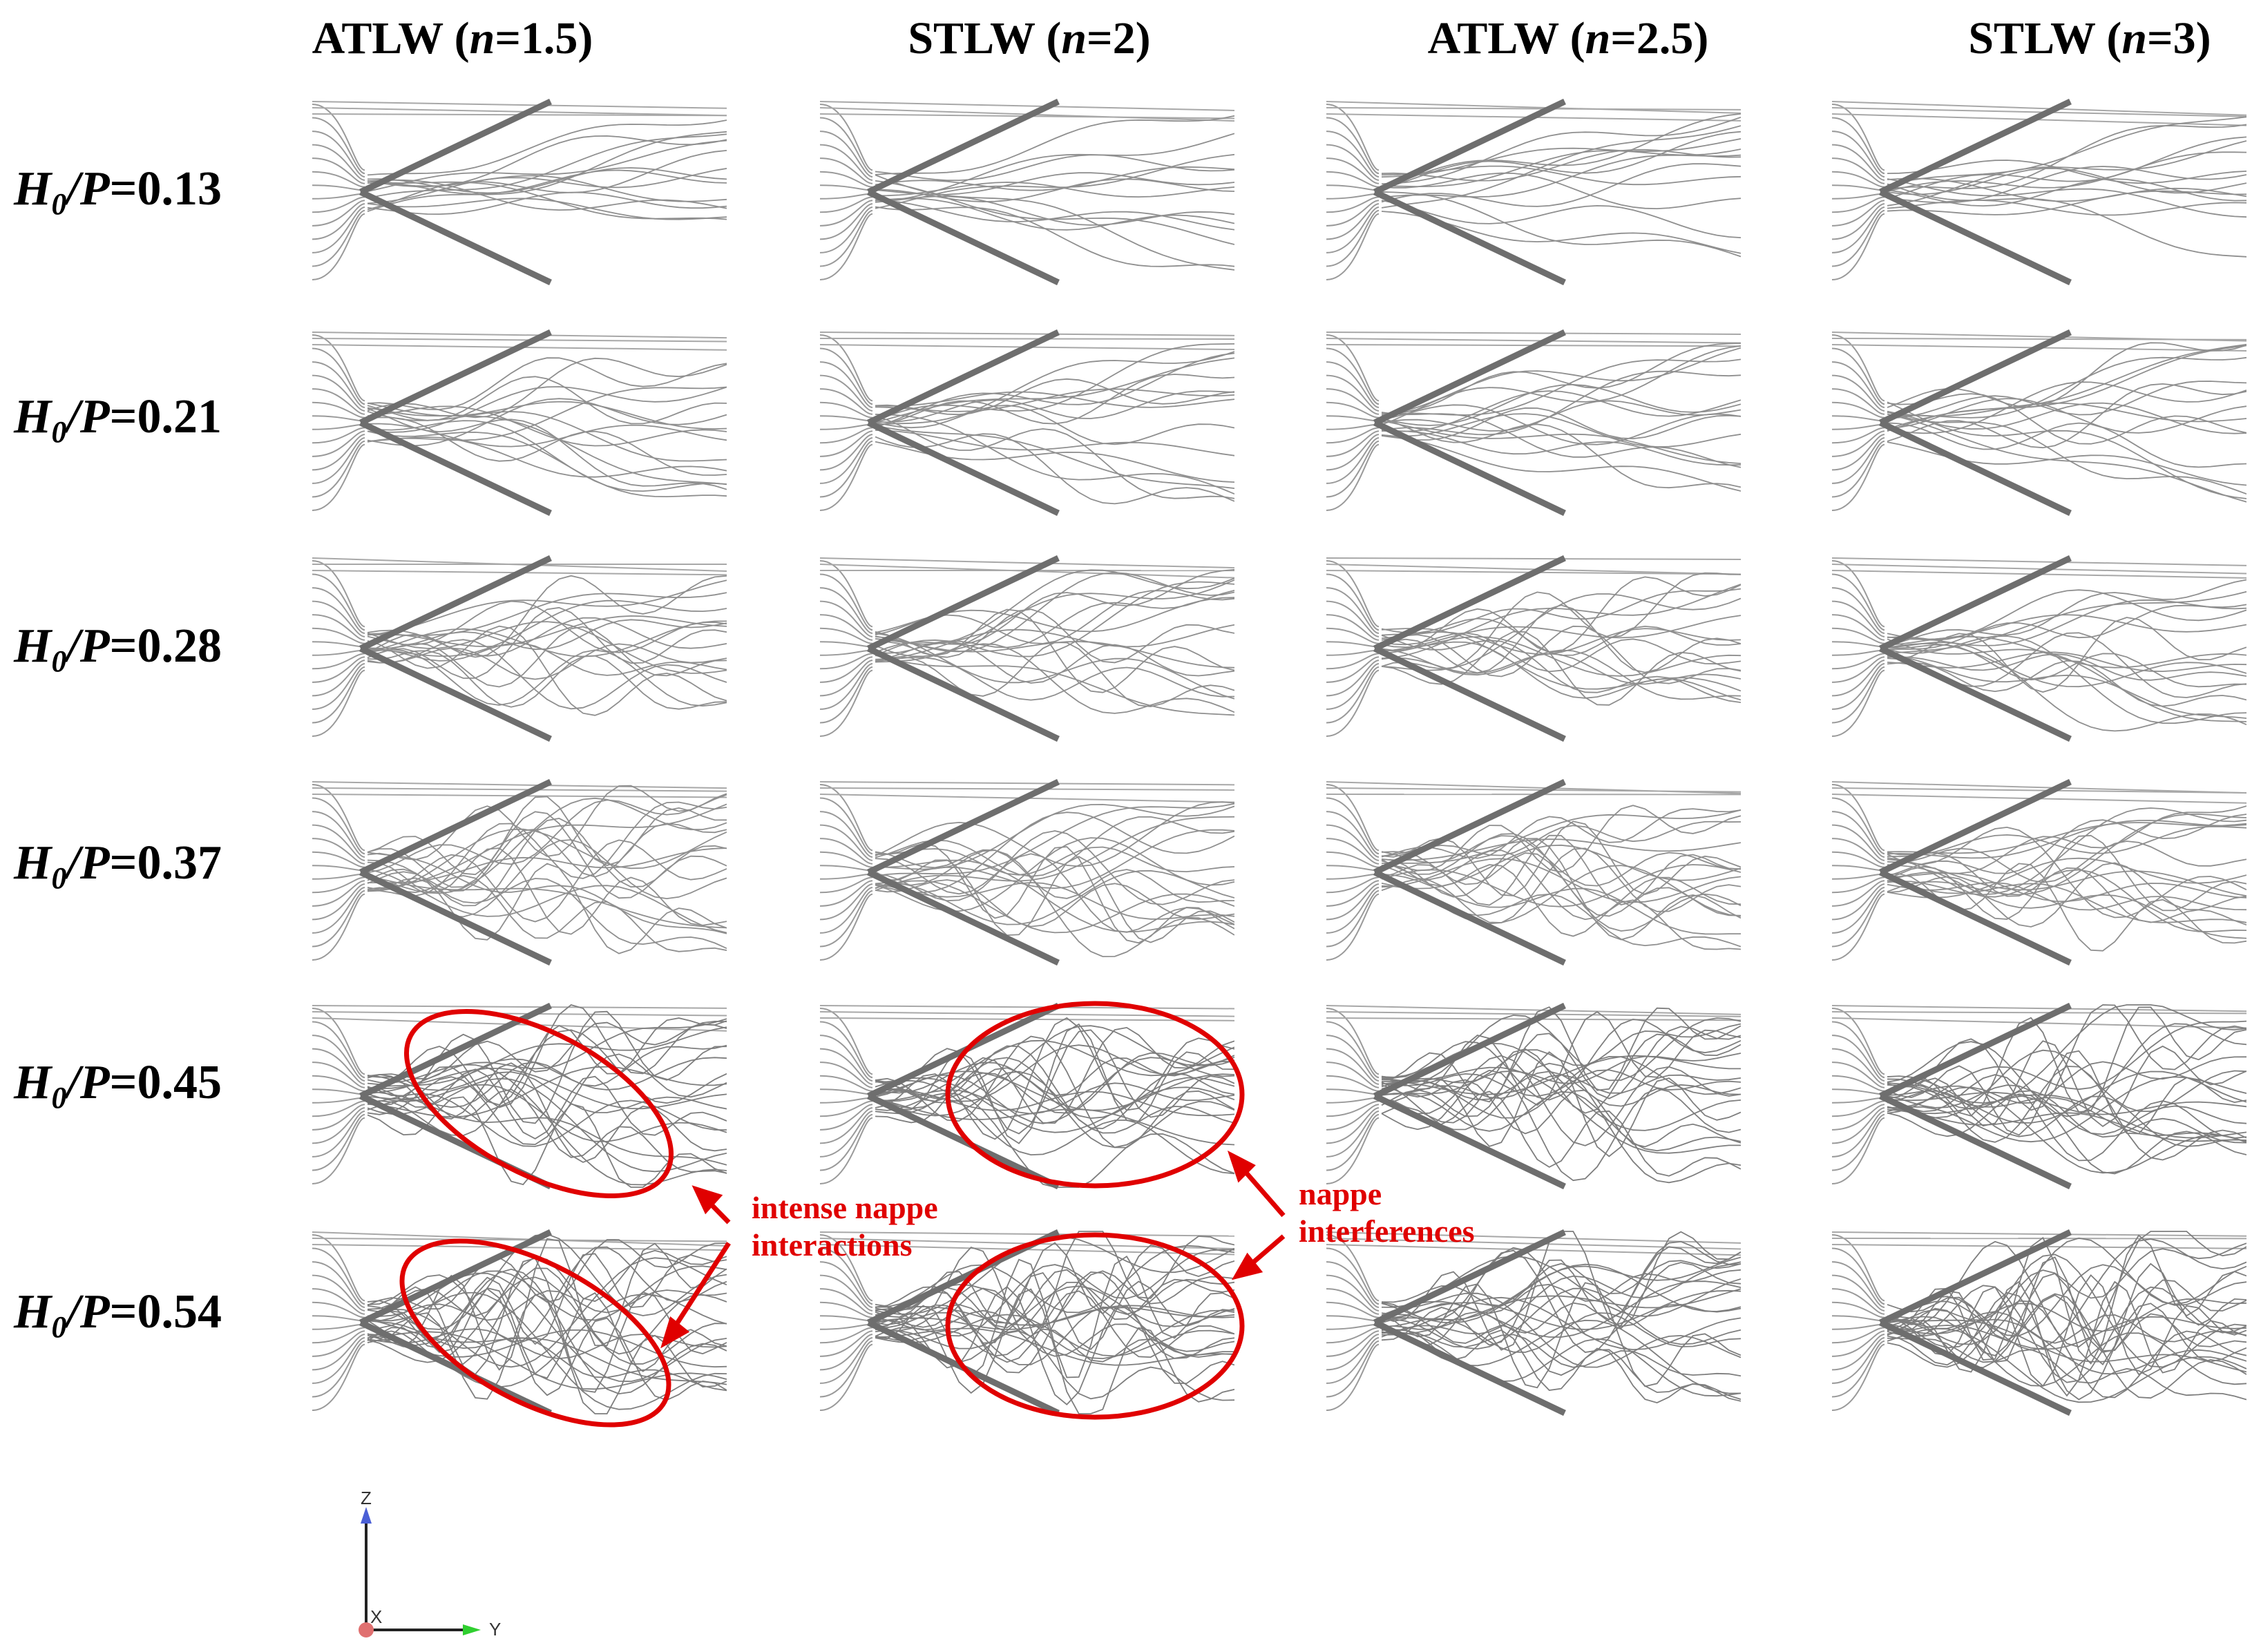  Describe the element at coordinates (118, 191) in the screenshot. I see `row-label-0-13: H0/P=0.13` at that location.